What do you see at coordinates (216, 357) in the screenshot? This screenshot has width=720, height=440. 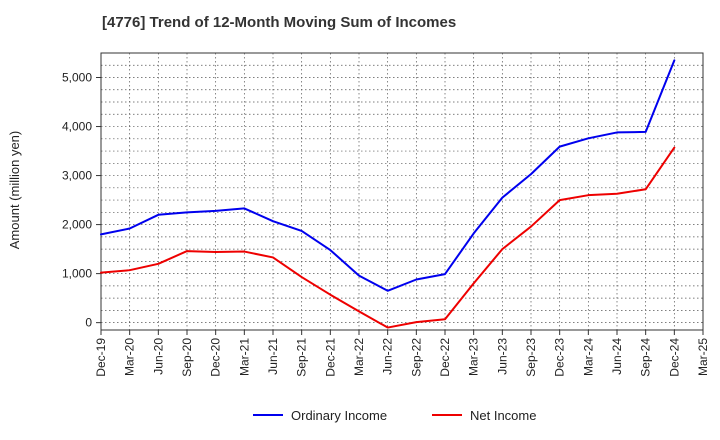 I see `x-tick-label: Dec-20` at bounding box center [216, 357].